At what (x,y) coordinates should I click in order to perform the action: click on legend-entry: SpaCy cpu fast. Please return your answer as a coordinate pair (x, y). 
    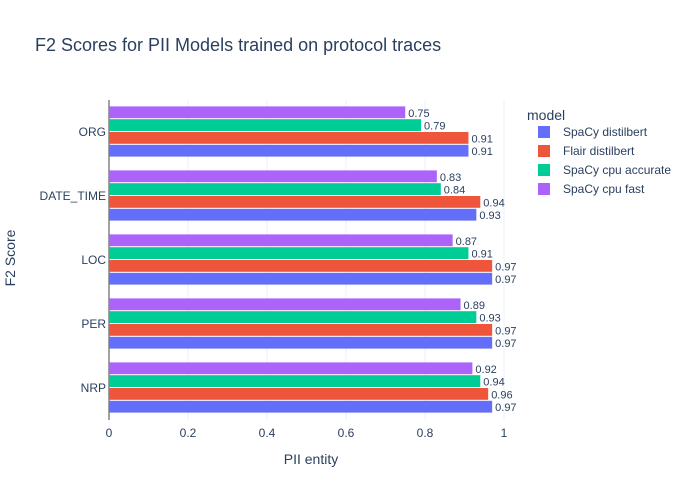
    Looking at the image, I should click on (604, 189).